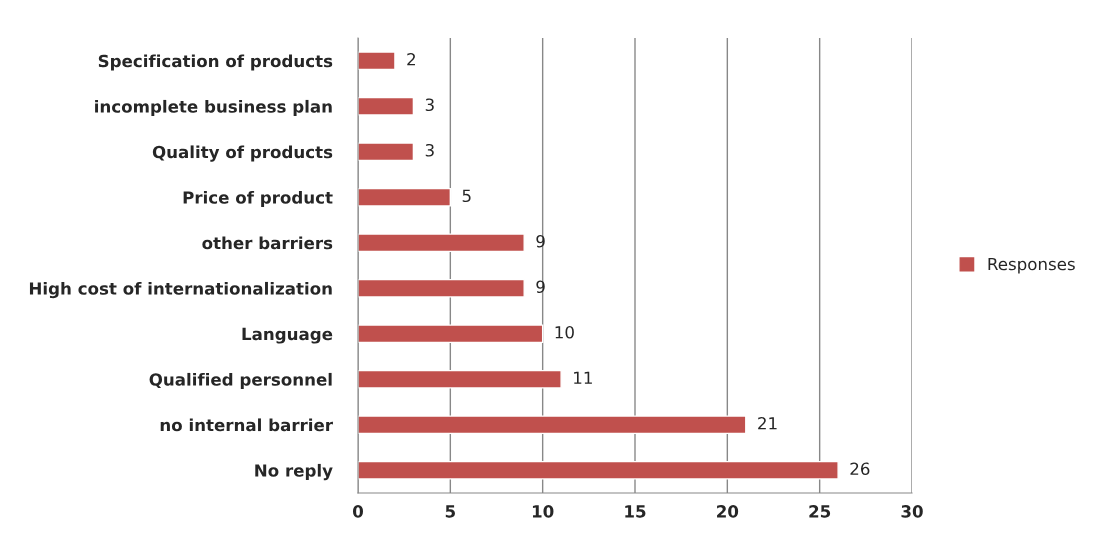  I want to click on x-tick-label: 0, so click(358, 511).